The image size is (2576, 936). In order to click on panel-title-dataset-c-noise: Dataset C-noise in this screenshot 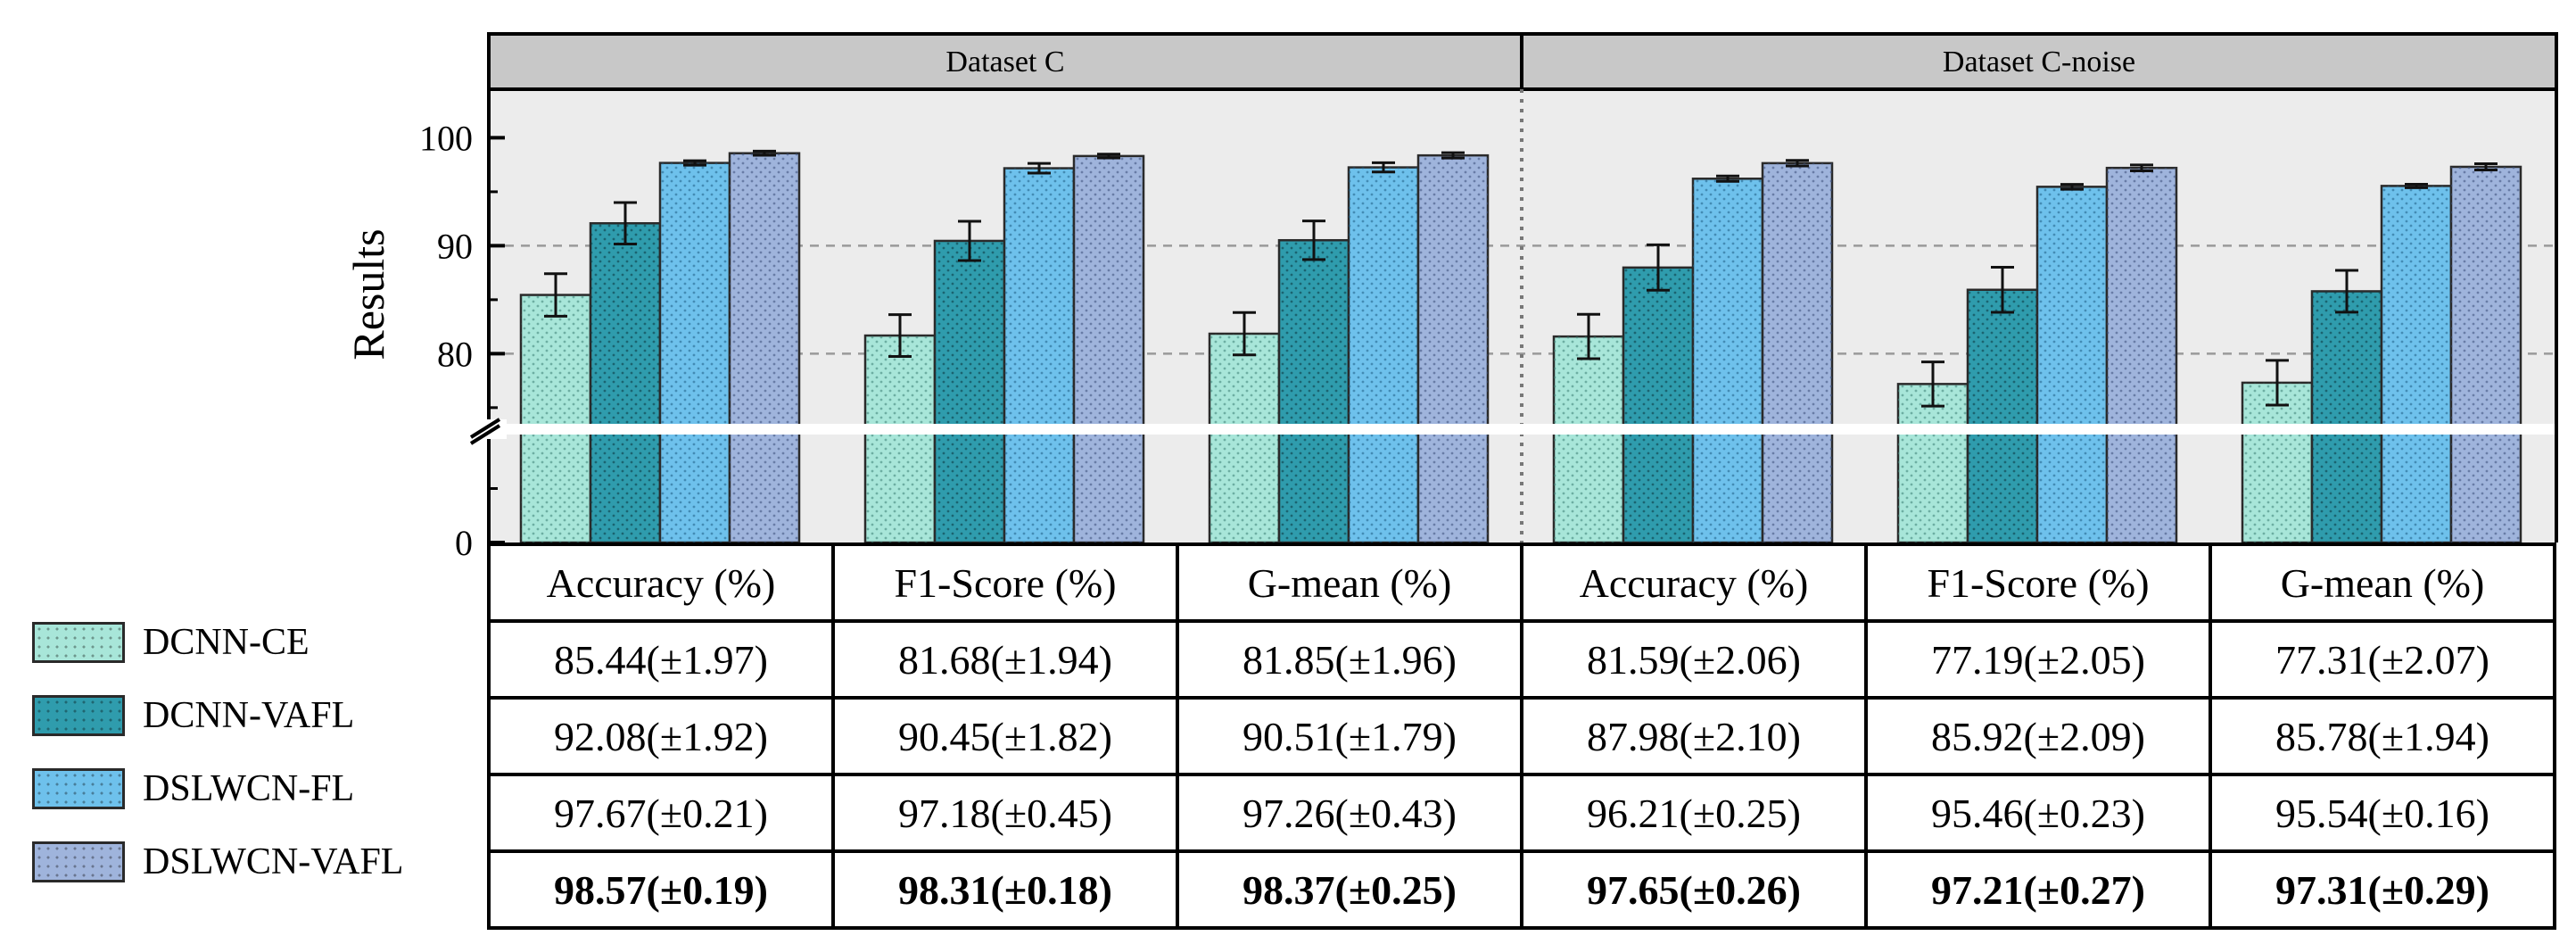, I will do `click(2039, 63)`.